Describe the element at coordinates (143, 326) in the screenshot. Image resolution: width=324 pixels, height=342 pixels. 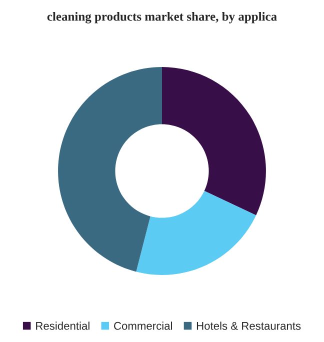
I see `legend-label: Commercial` at that location.